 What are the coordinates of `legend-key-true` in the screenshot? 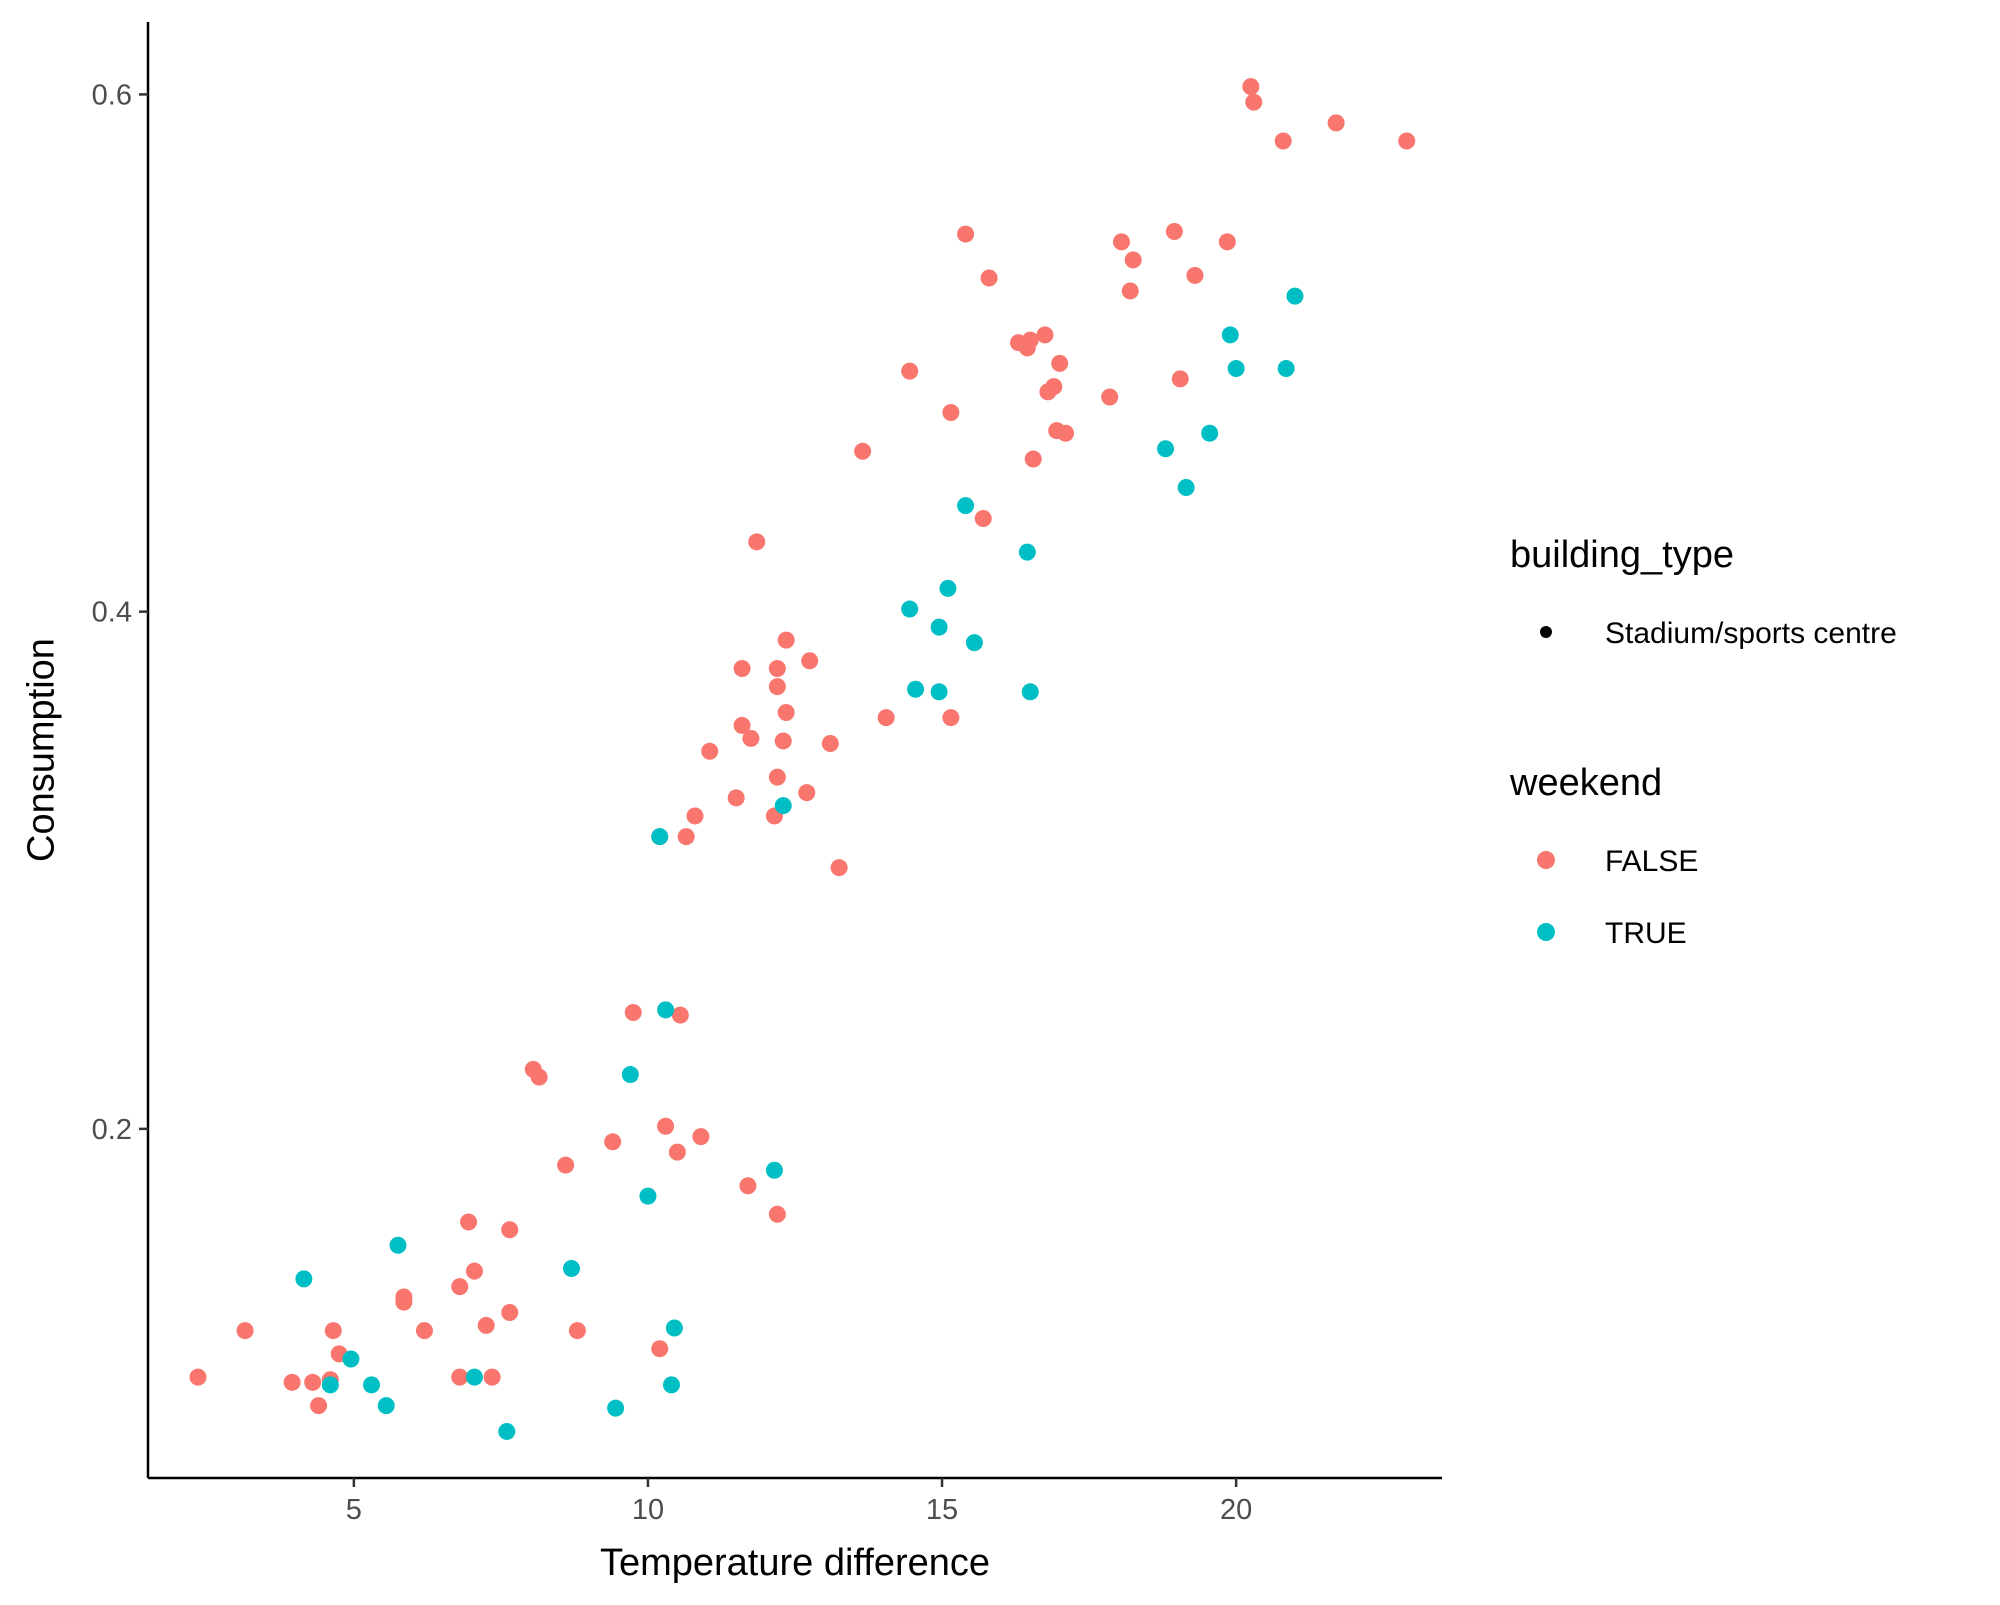 It's located at (1546, 932).